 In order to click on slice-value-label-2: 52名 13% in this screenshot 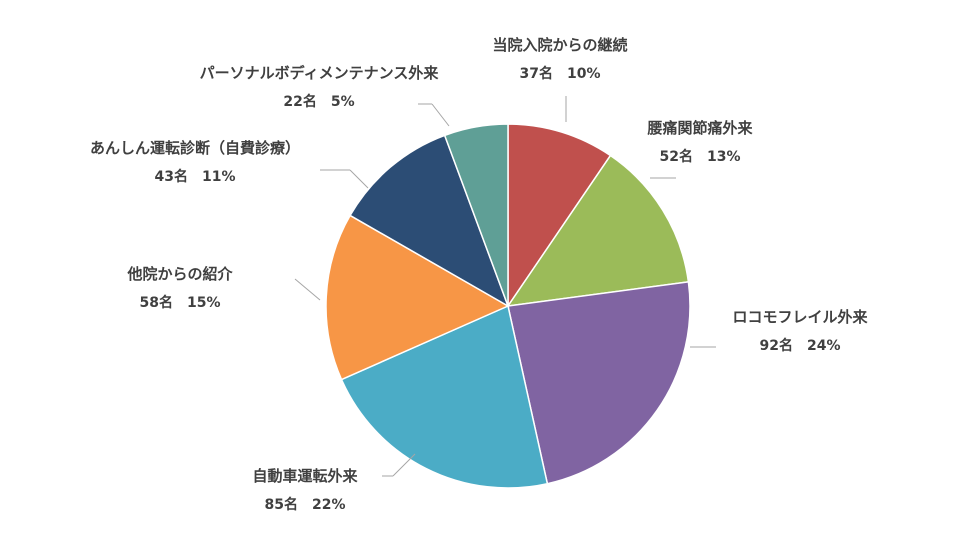, I will do `click(700, 156)`.